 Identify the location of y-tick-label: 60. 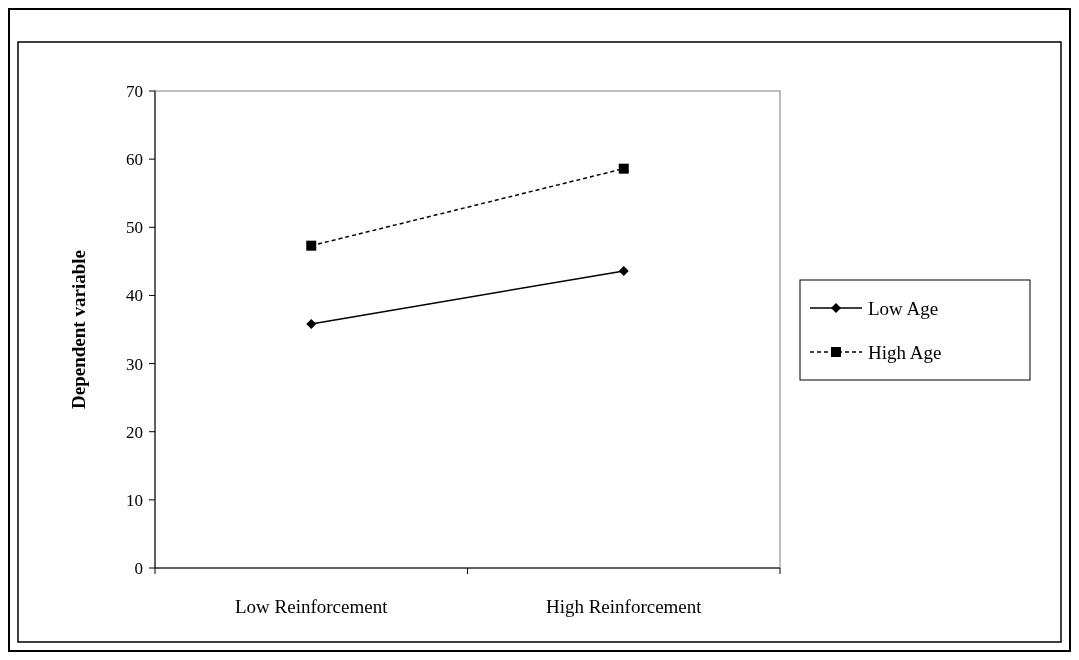
(134, 160).